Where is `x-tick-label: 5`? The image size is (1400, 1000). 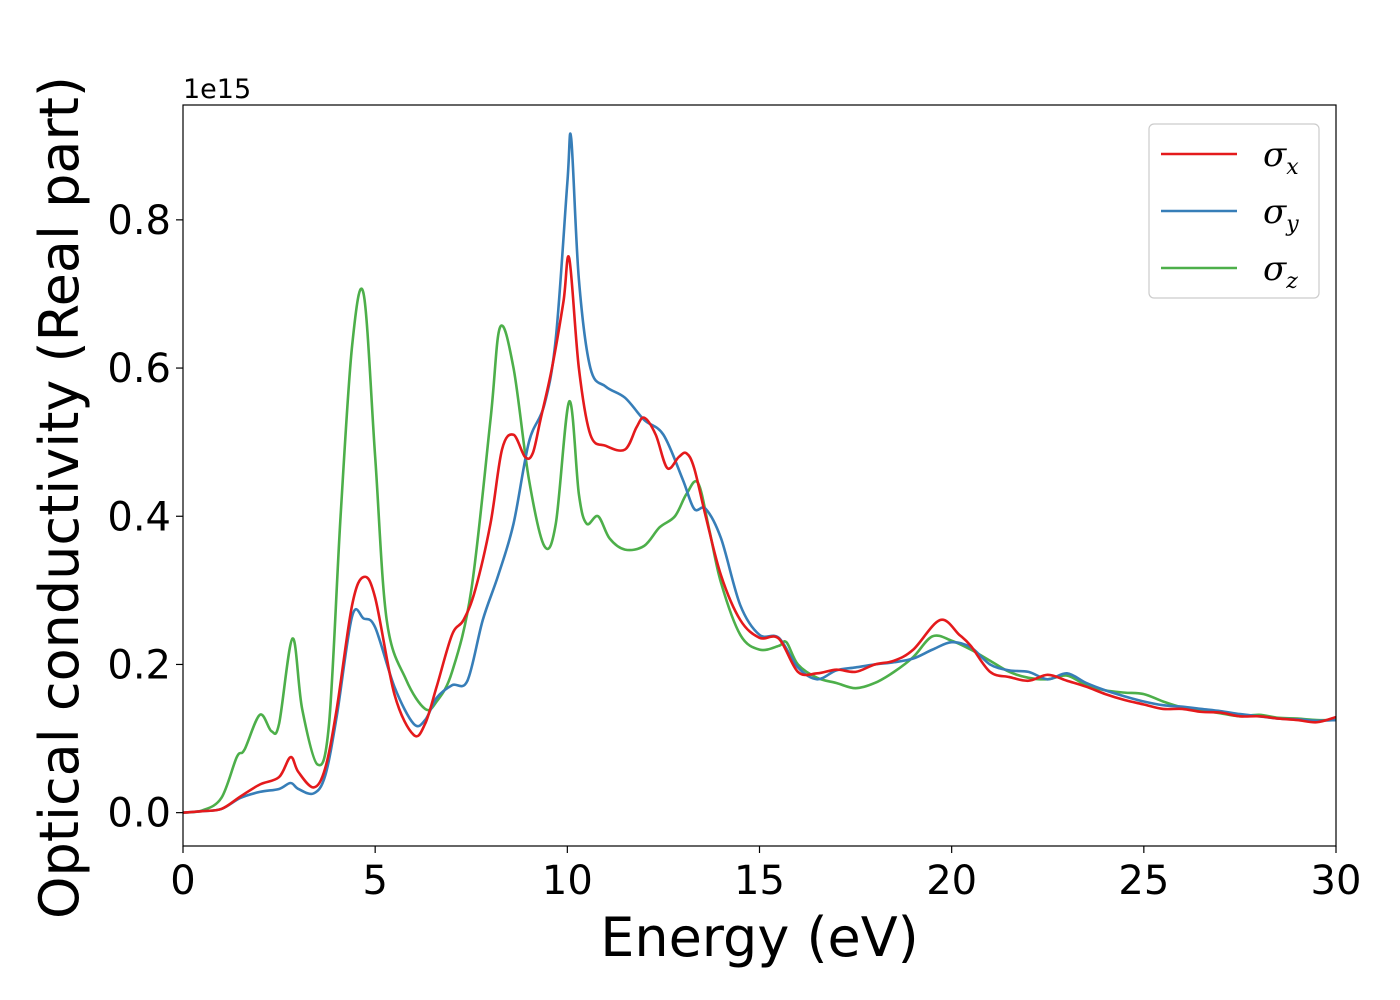
x-tick-label: 5 is located at coordinates (374, 881).